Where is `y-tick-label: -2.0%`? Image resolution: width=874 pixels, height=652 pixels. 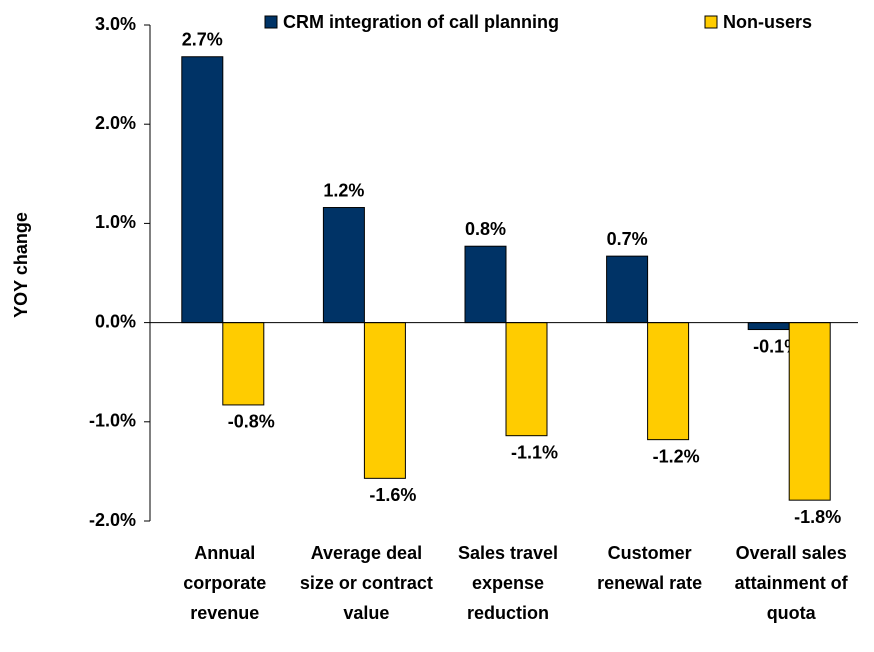
y-tick-label: -2.0% is located at coordinates (112, 520).